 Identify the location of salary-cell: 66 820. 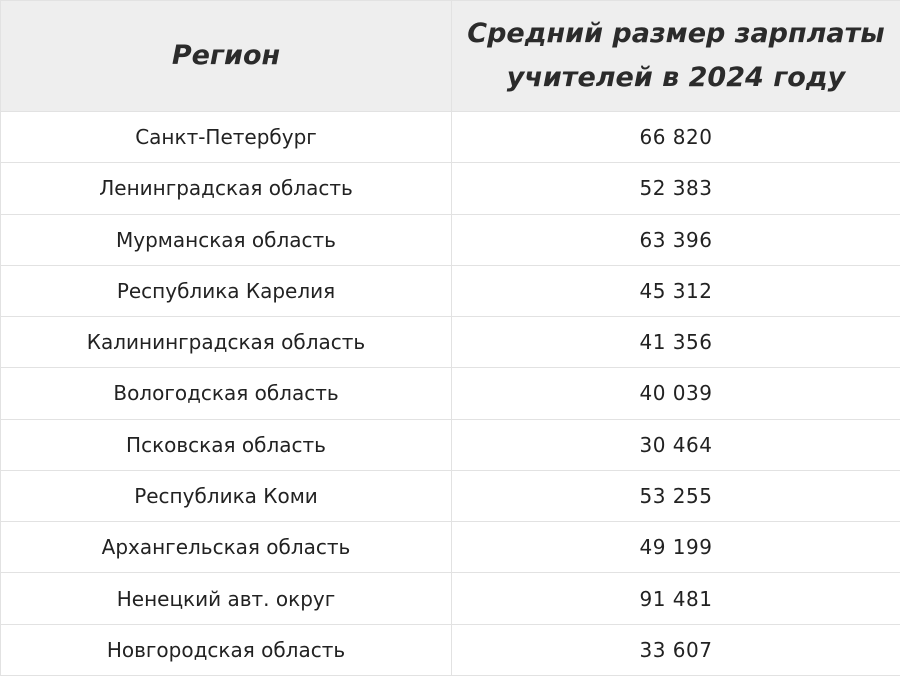
(675, 137).